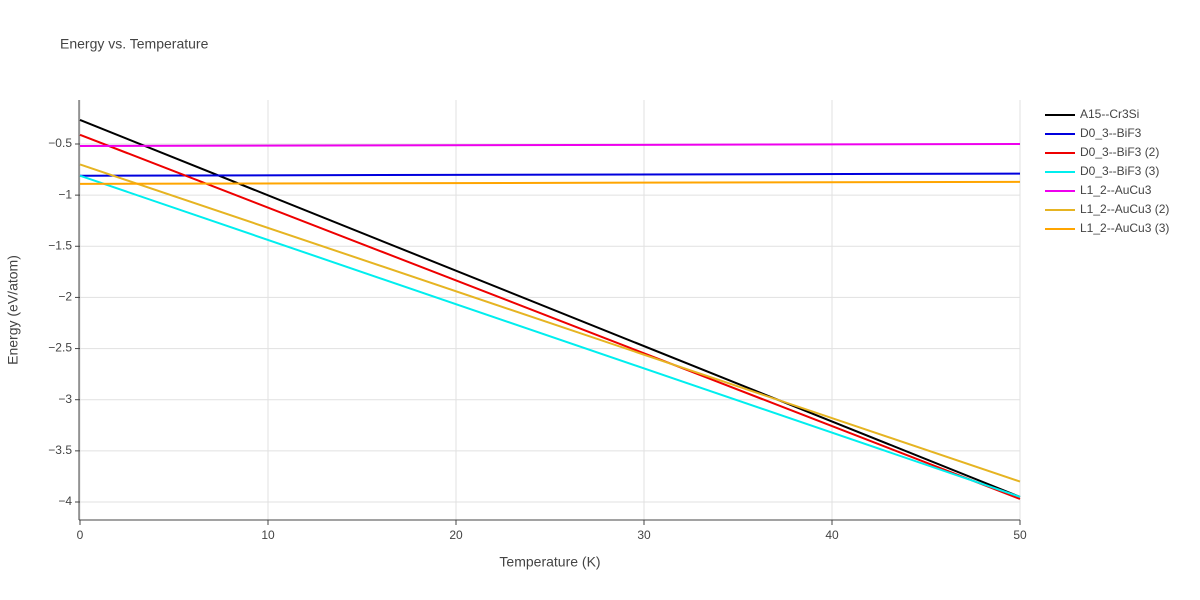 This screenshot has width=1200, height=600. What do you see at coordinates (60, 450) in the screenshot?
I see `y-tick-label: −3.5` at bounding box center [60, 450].